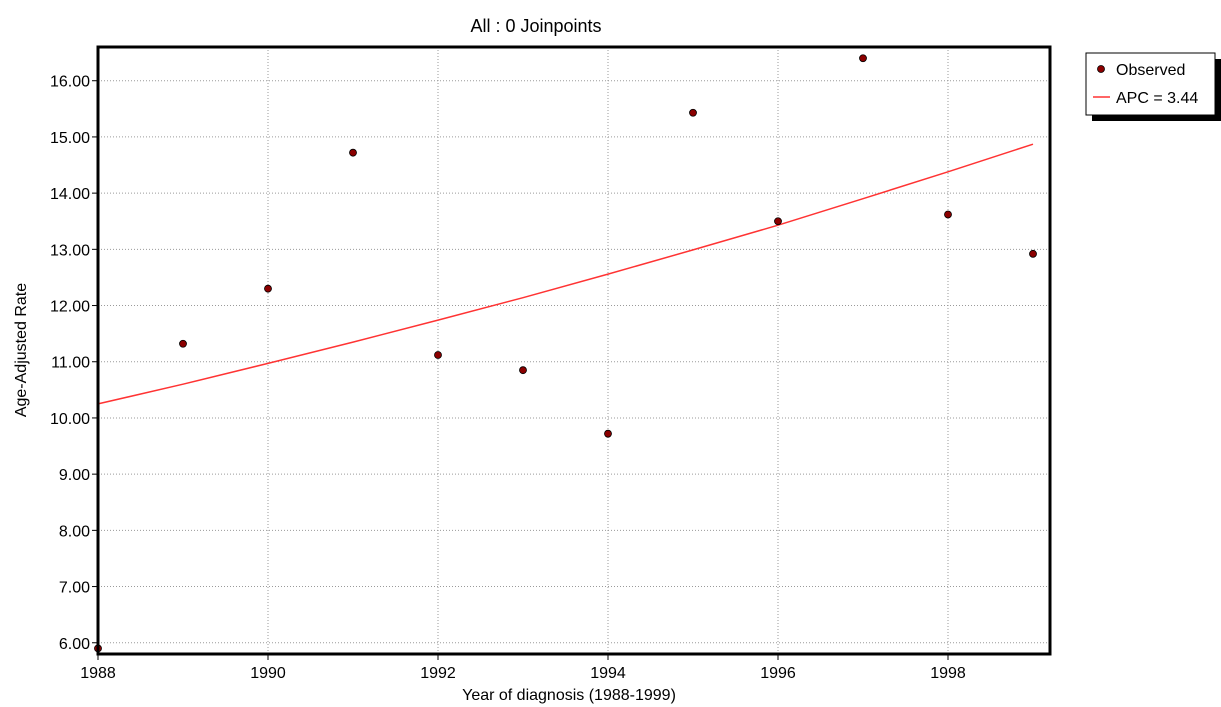 This screenshot has height=707, width=1221. I want to click on legend-observed-marker, so click(1101, 69).